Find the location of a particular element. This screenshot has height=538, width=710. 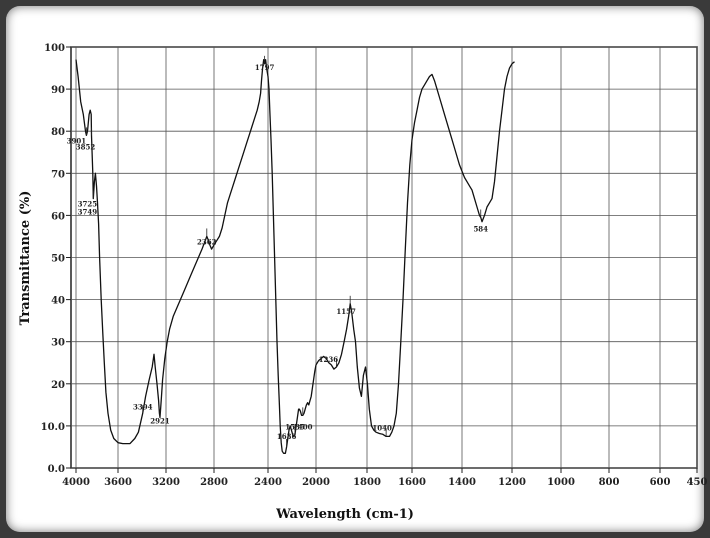

peak-label: 3394 is located at coordinates (143, 406).